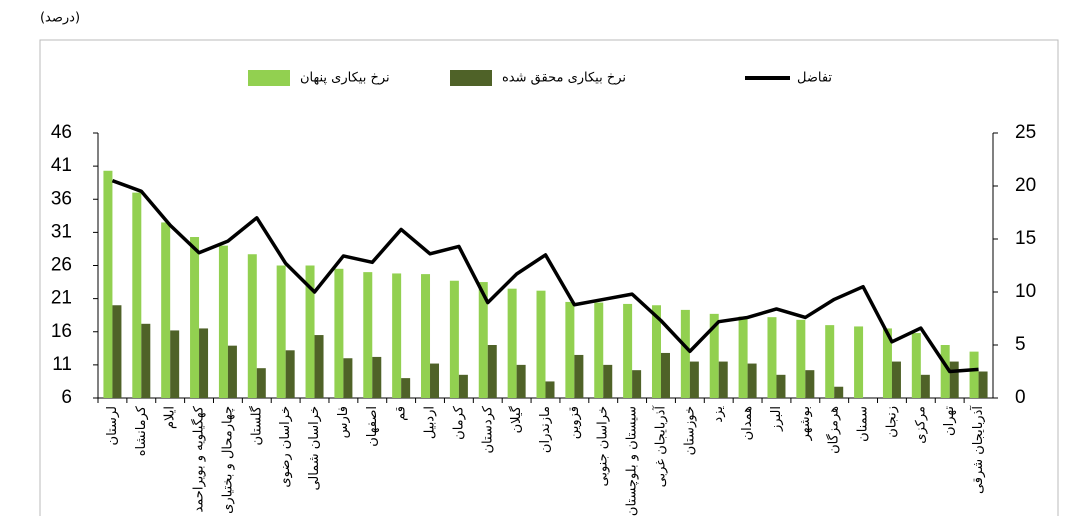  Describe the element at coordinates (1025, 185) in the screenshot. I see `y2-tick-label: 20` at that location.